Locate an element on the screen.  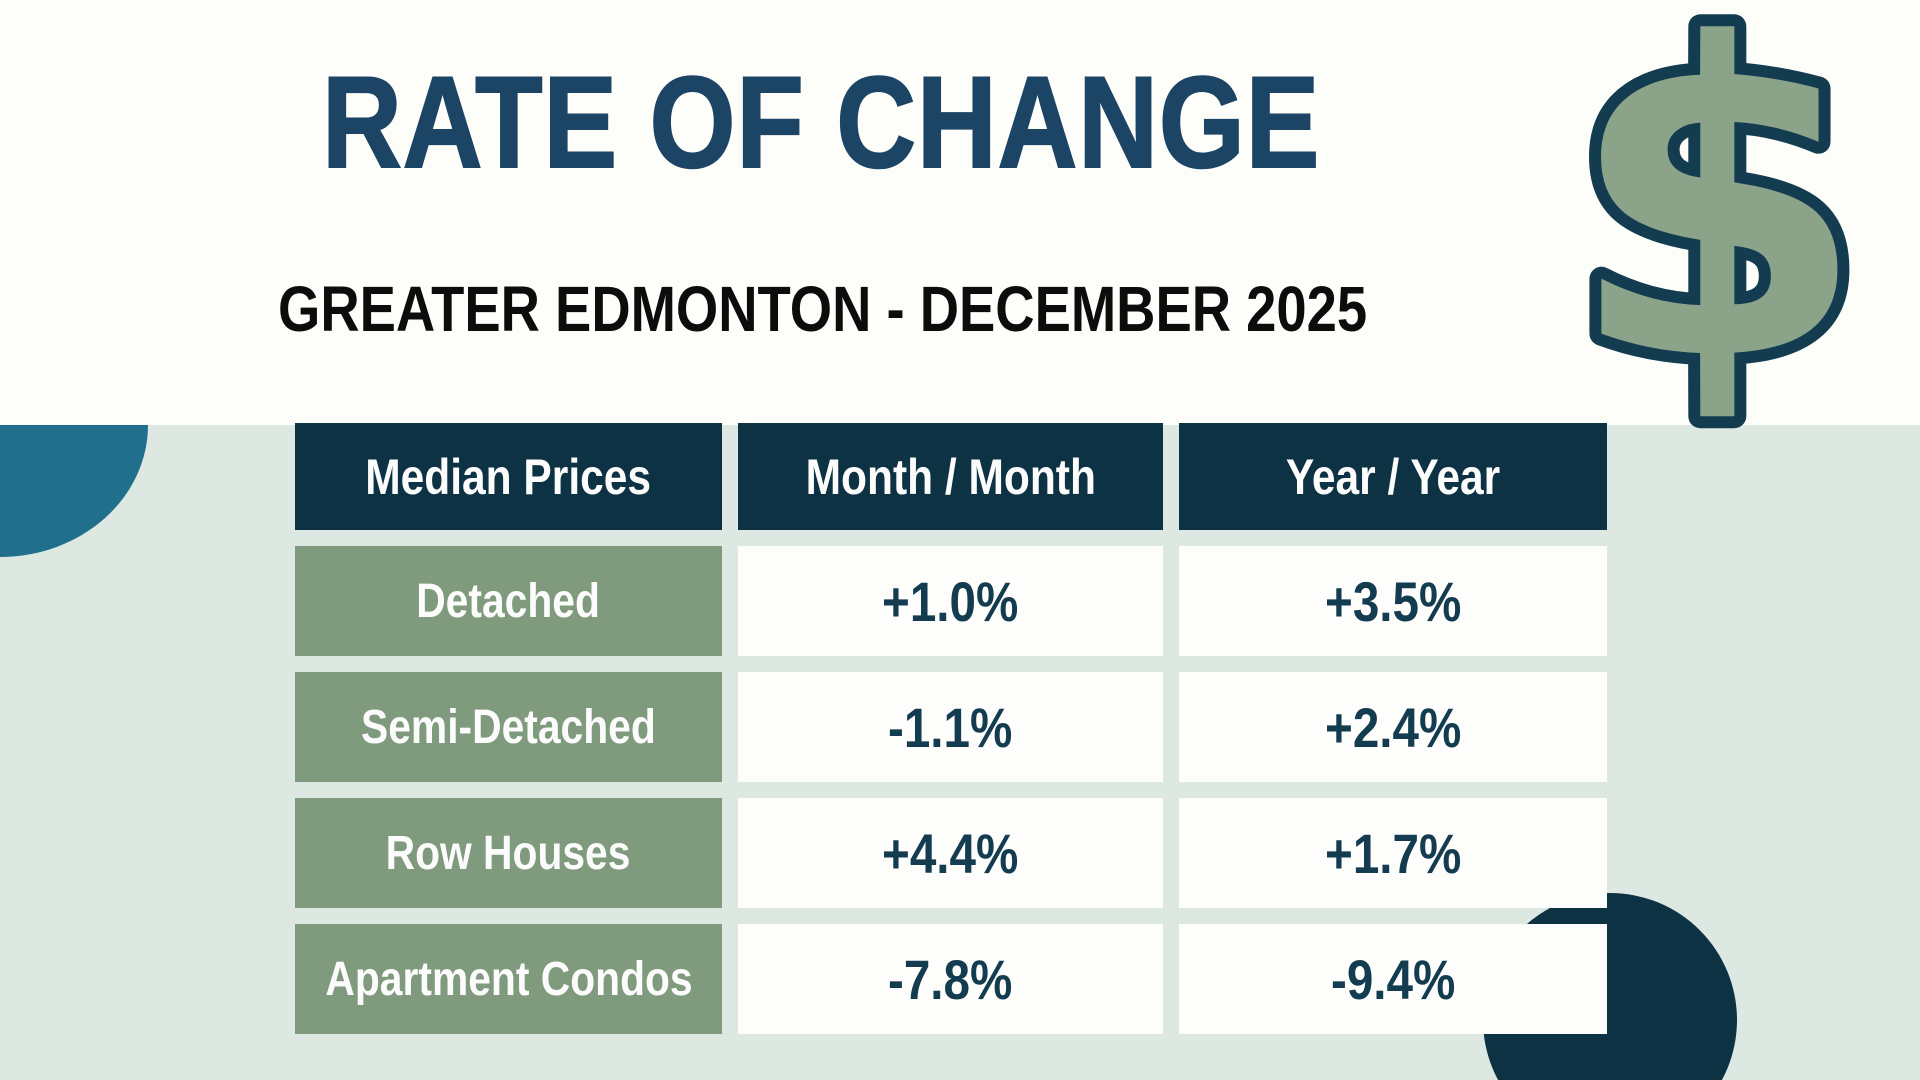
column-header-label: Month / Month is located at coordinates (950, 476).